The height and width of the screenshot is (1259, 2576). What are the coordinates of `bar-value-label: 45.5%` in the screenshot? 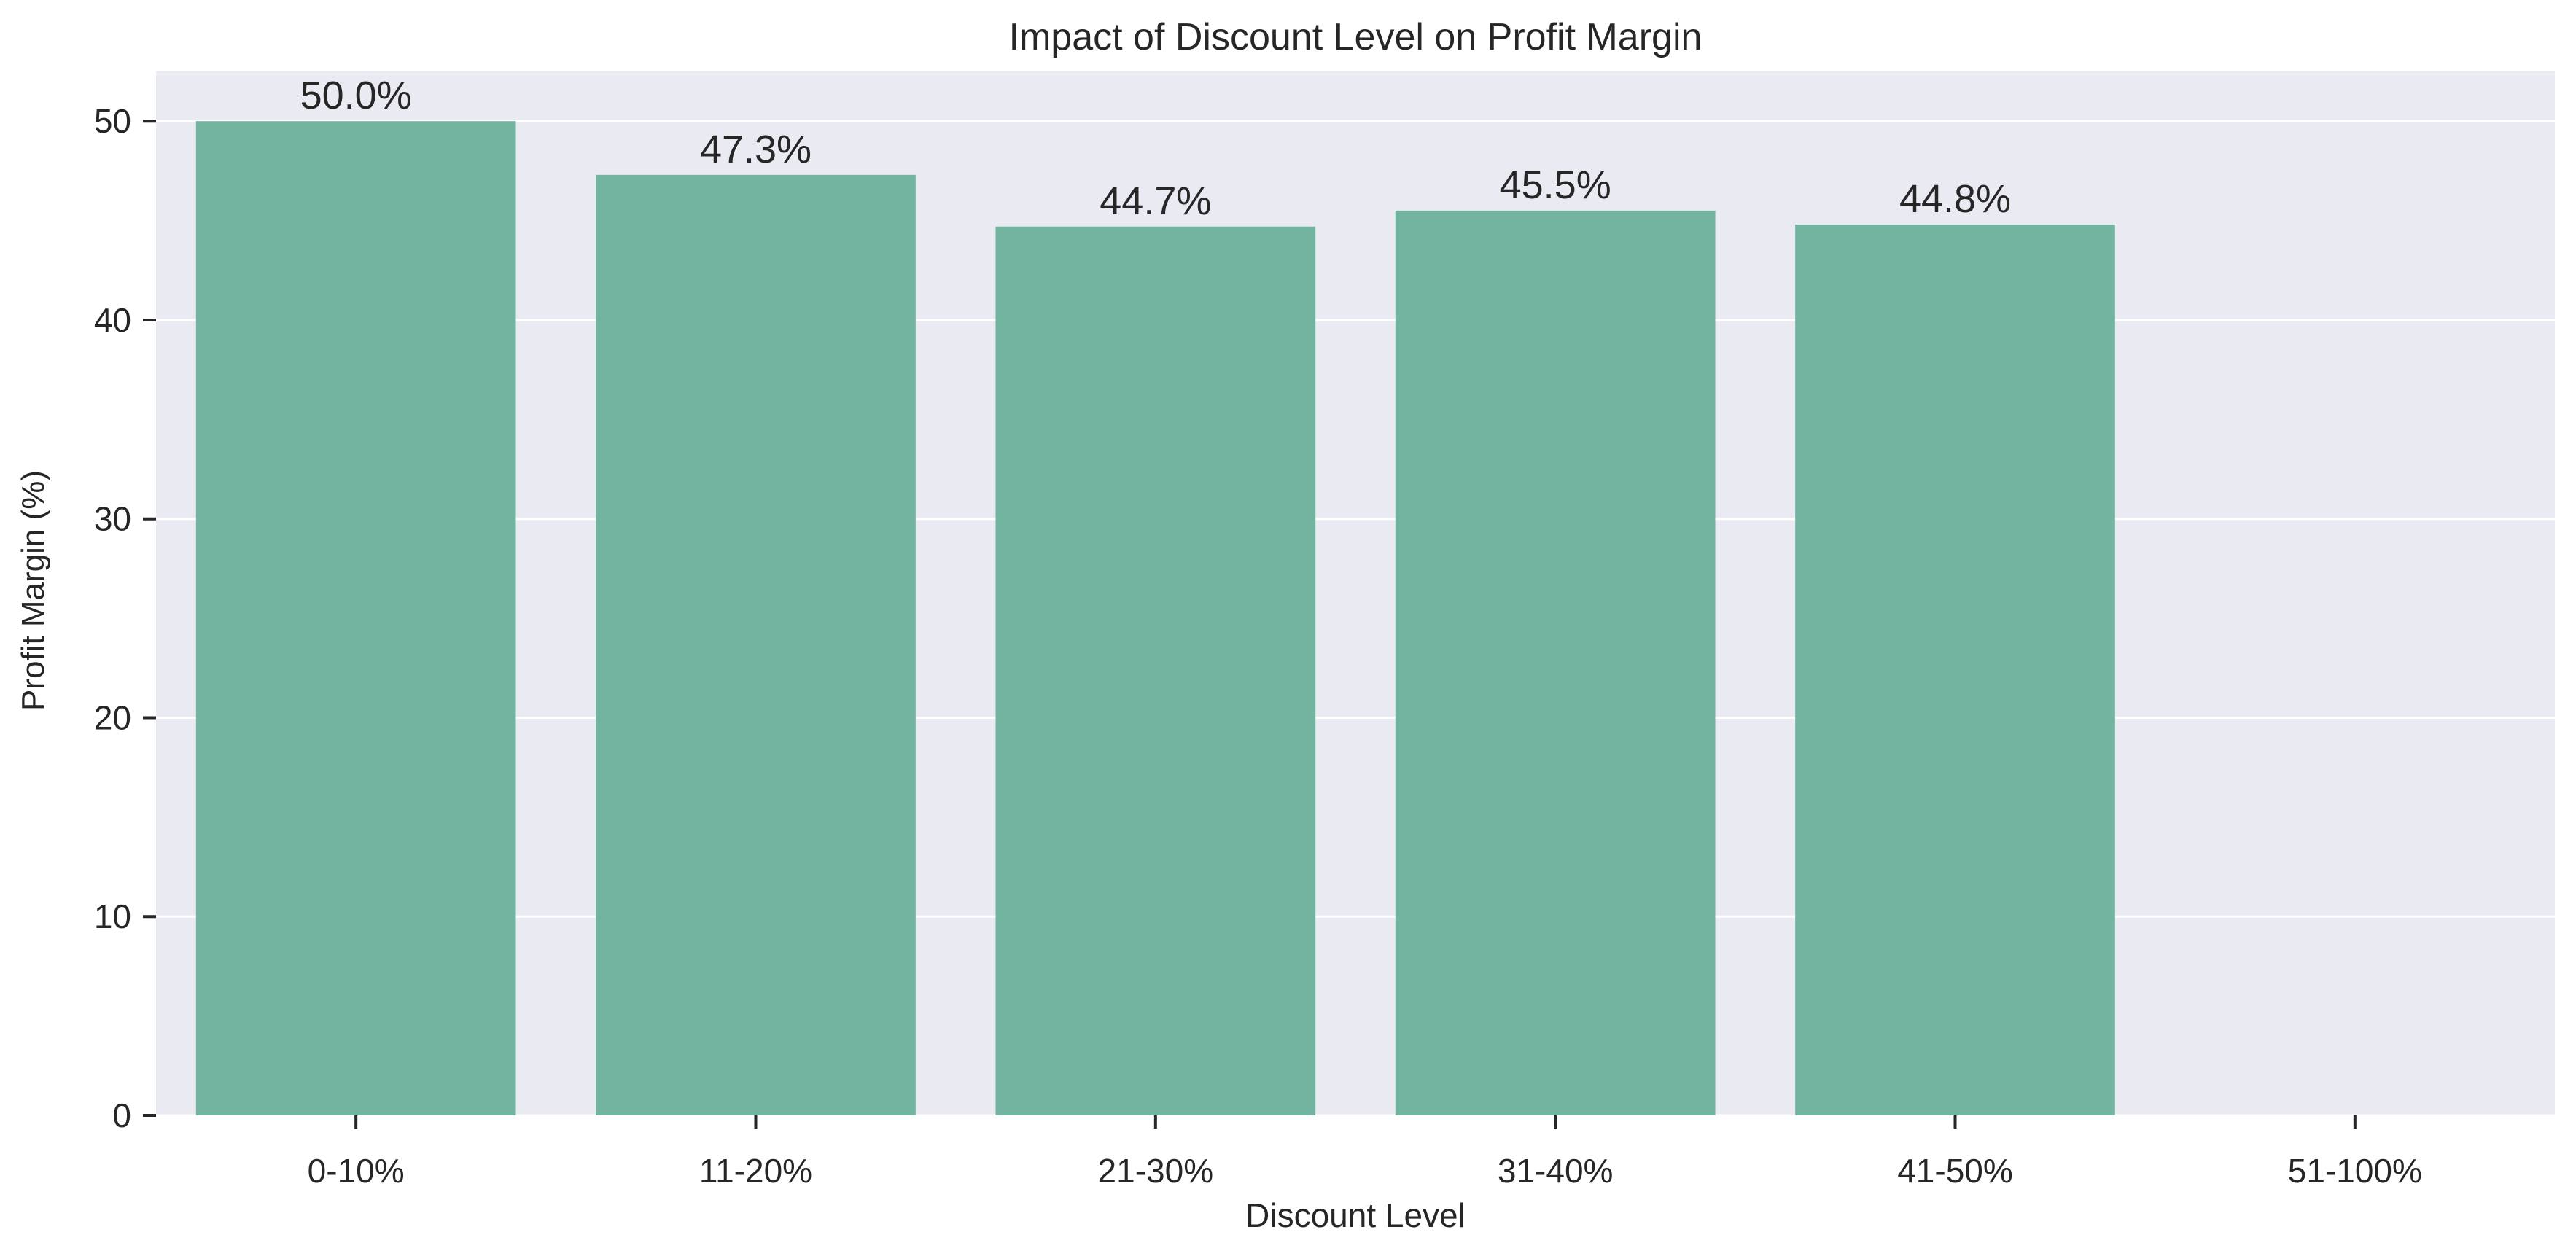 It's located at (1556, 185).